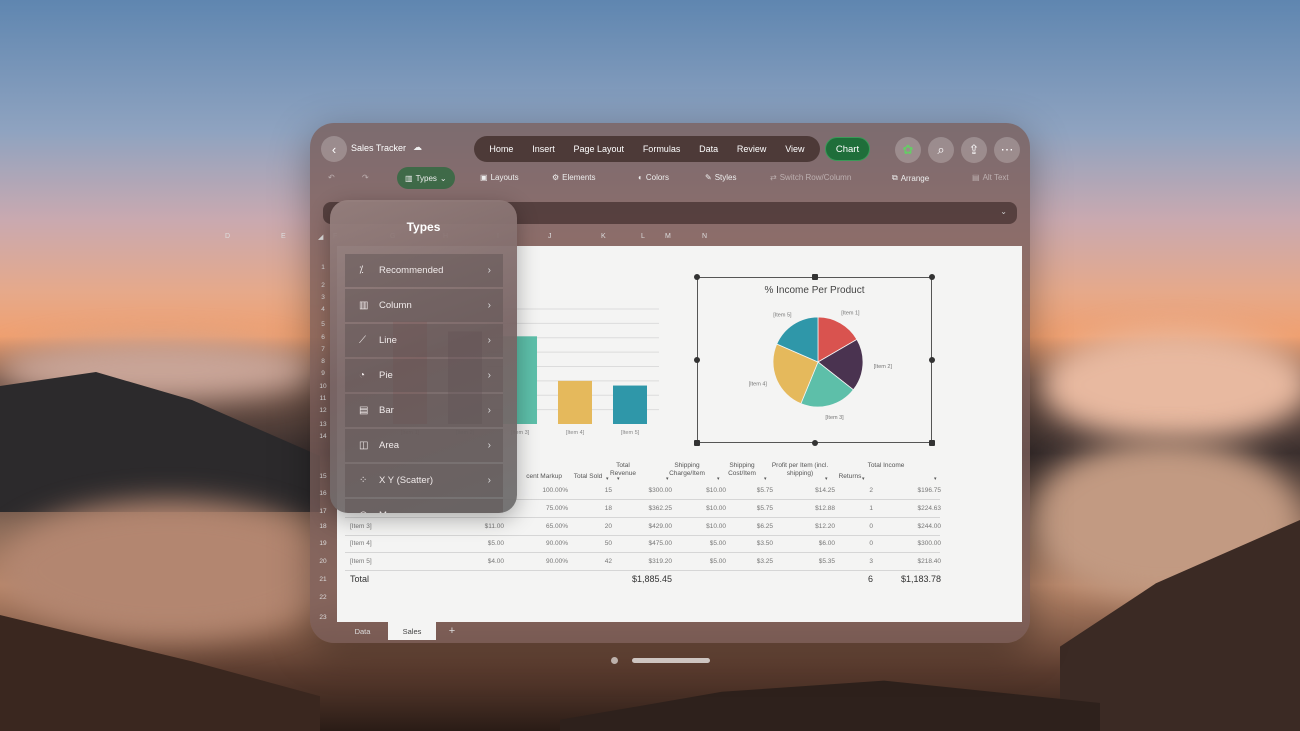 The image size is (1300, 731). Describe the element at coordinates (709, 149) in the screenshot. I see `tab-data: Data` at that location.